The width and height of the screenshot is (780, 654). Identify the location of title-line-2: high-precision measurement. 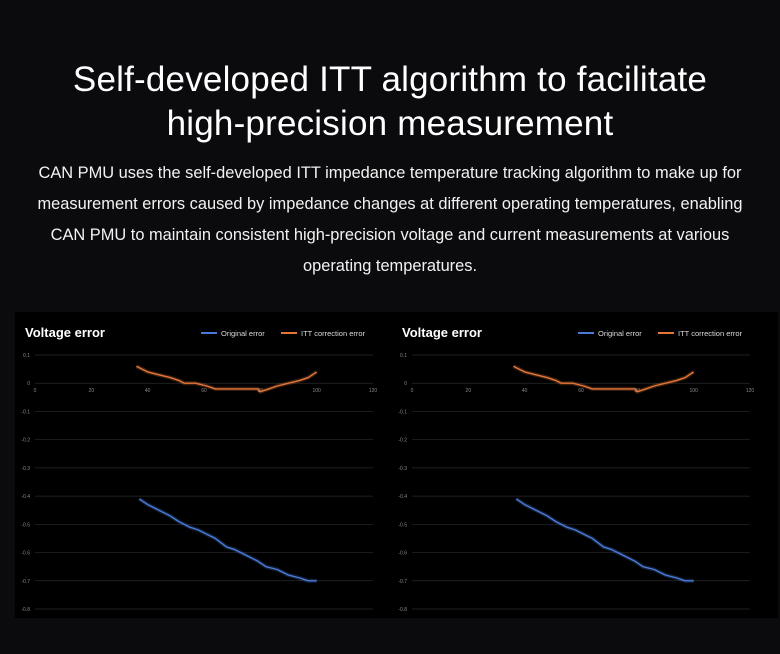
(390, 123).